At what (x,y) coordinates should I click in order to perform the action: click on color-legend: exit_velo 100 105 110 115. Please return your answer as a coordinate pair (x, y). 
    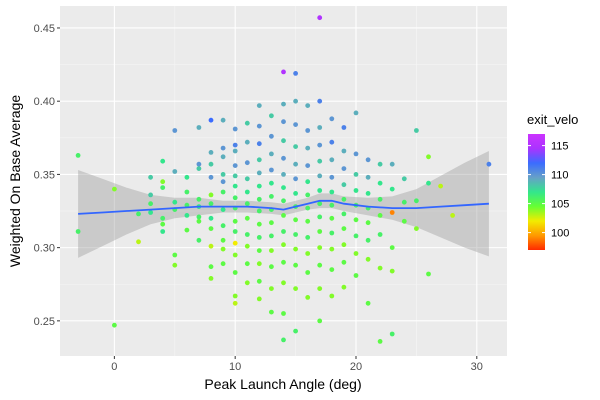
    Looking at the image, I should click on (552, 181).